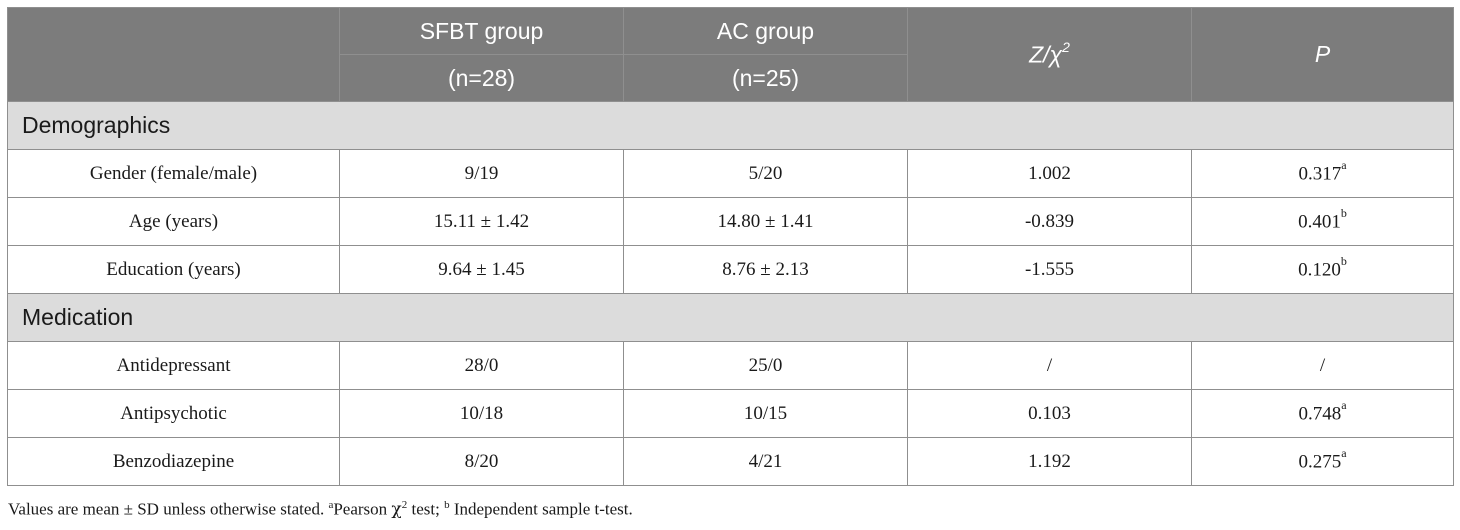  I want to click on p-value: 0.317, so click(1320, 174).